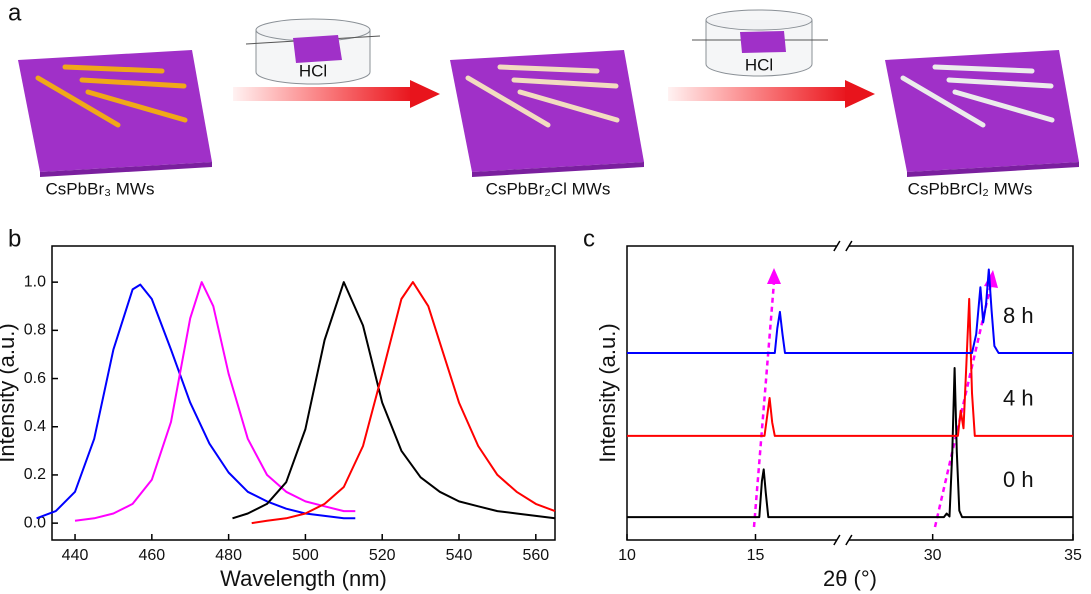  I want to click on y-tick-label: 0.4, so click(35, 426).